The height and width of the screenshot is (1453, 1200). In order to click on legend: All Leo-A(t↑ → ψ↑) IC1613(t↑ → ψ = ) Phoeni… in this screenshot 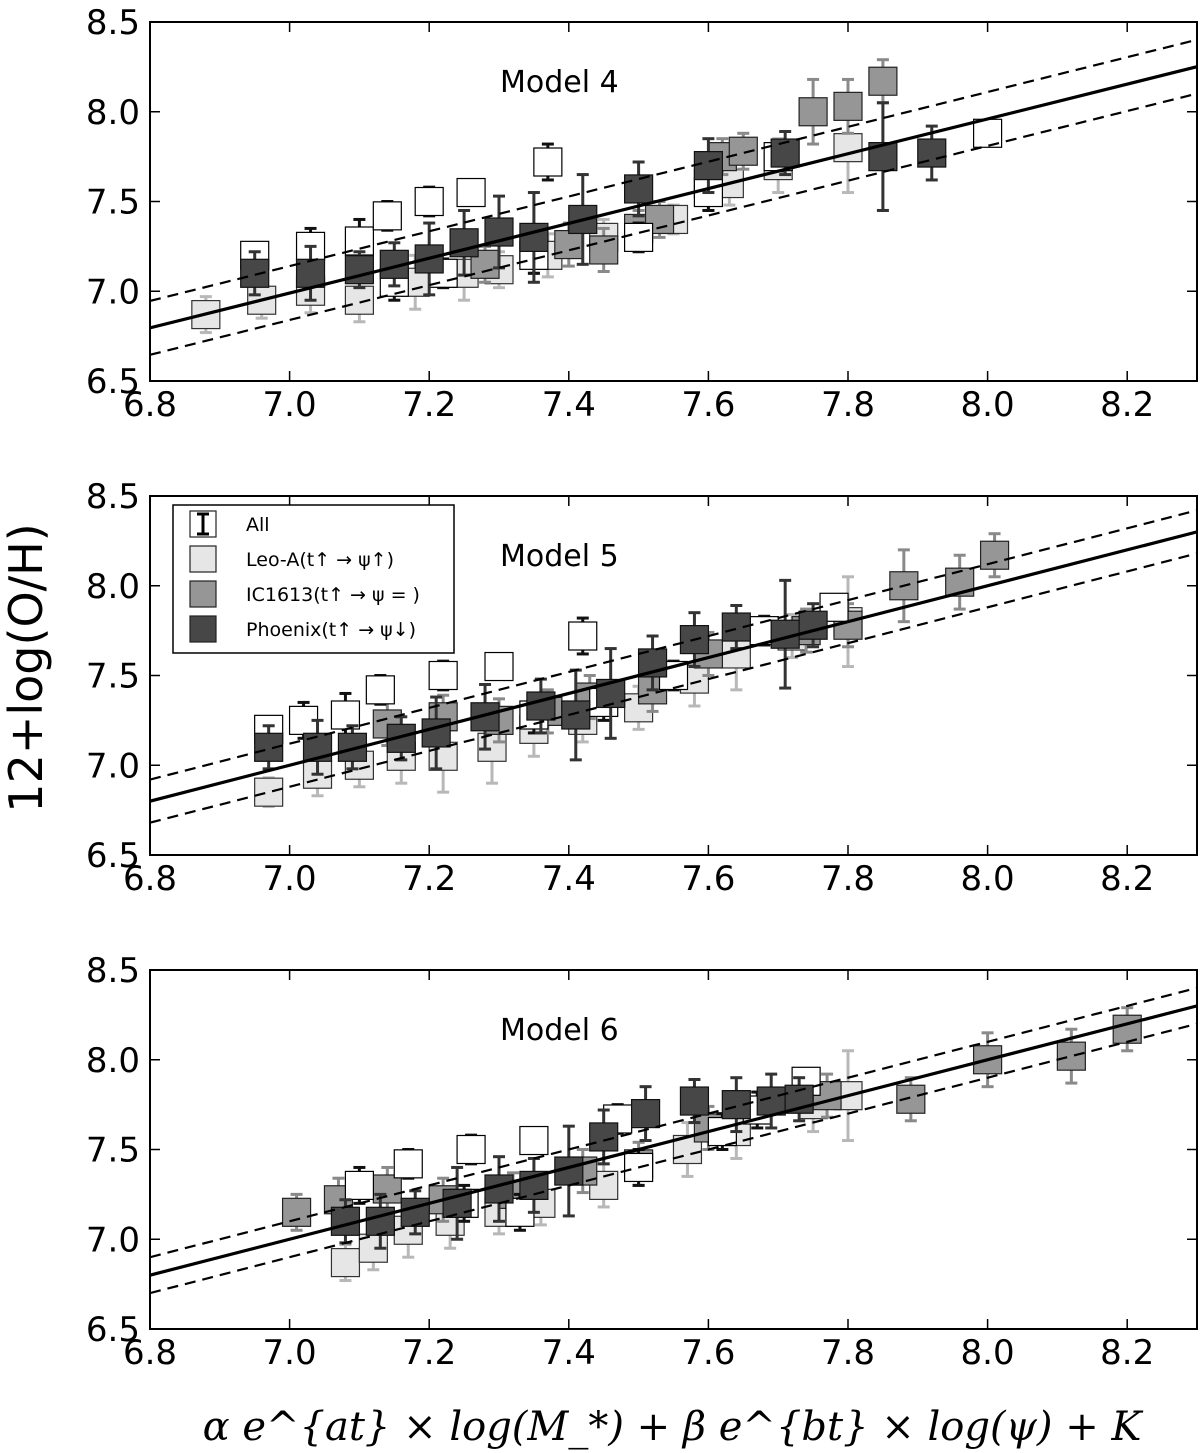, I will do `click(313, 579)`.